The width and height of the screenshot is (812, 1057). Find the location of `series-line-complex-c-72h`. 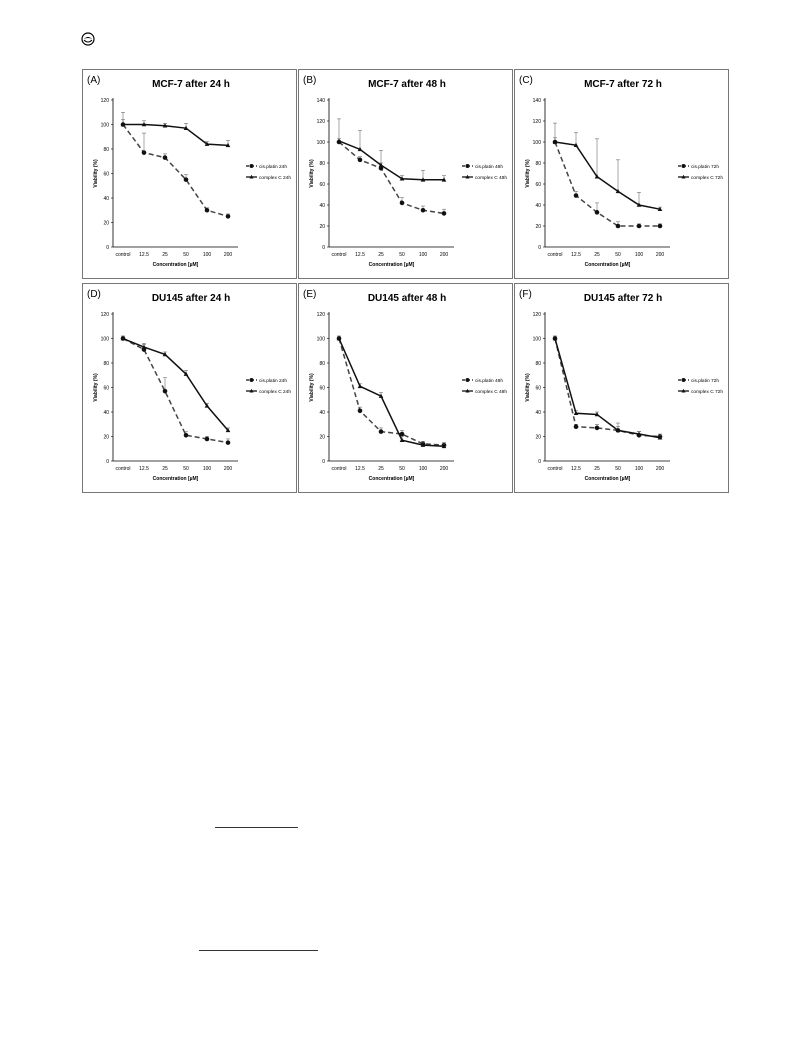

series-line-complex-c-72h is located at coordinates (607, 388).